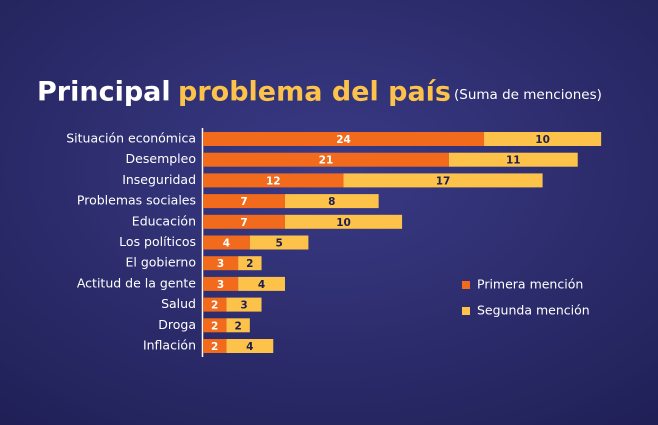 The width and height of the screenshot is (658, 425). I want to click on category-label: Los políticos, so click(157, 241).